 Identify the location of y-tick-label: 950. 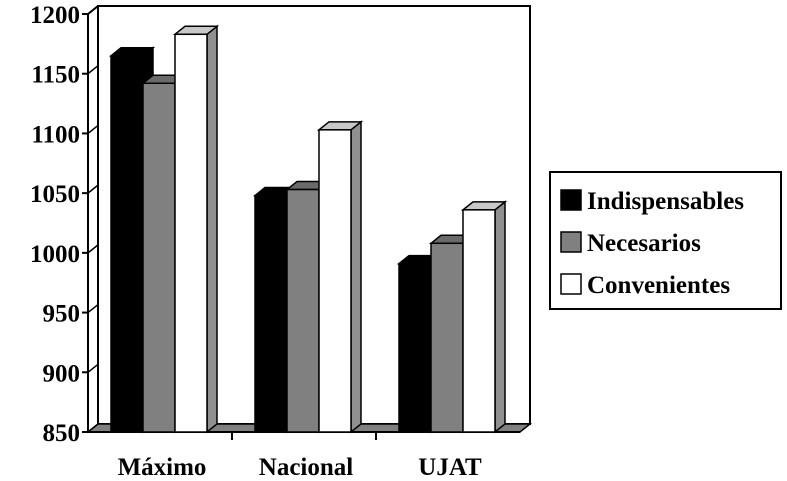
(62, 314).